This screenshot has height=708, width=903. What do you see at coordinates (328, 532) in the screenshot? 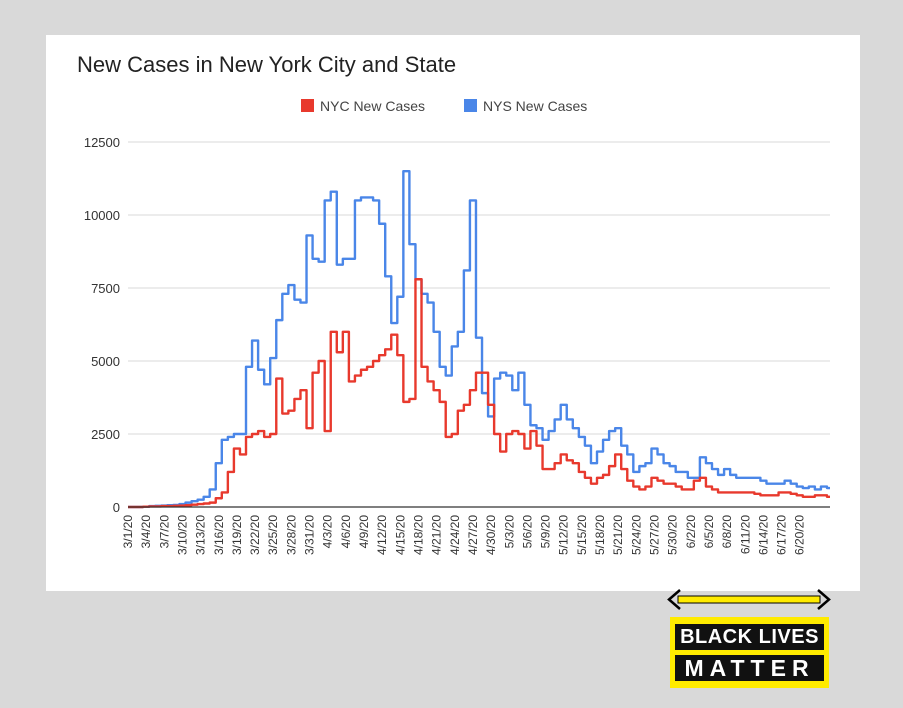
I see `x-tick-label: 4/3/20` at bounding box center [328, 532].